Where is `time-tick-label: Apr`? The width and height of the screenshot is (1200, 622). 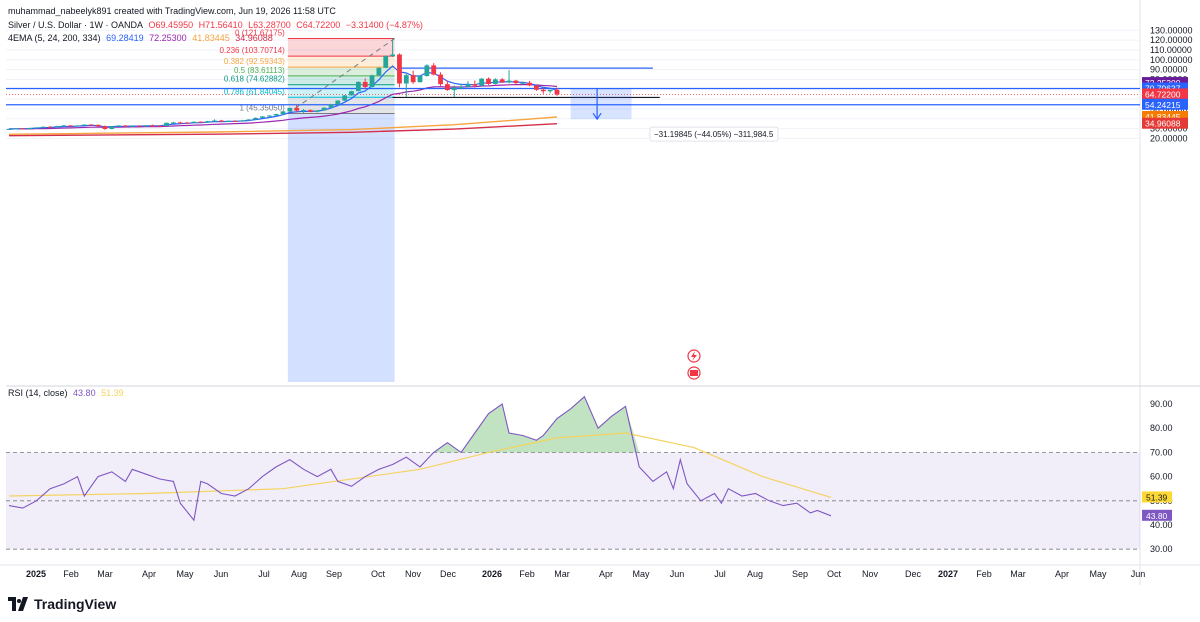
time-tick-label: Apr is located at coordinates (1062, 574).